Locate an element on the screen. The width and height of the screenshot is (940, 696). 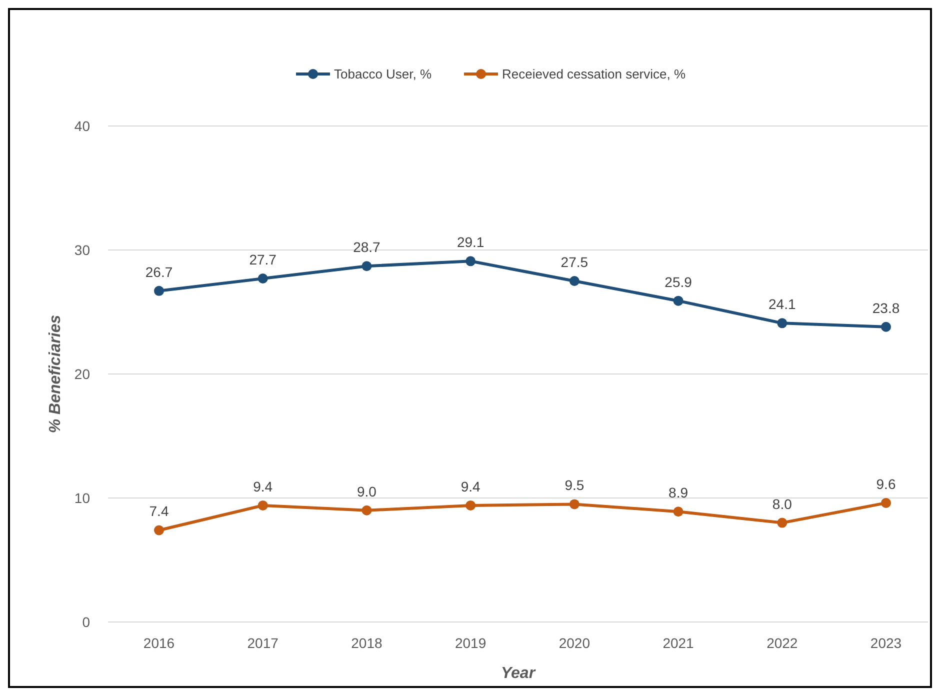
data-label: 9.5 is located at coordinates (574, 485).